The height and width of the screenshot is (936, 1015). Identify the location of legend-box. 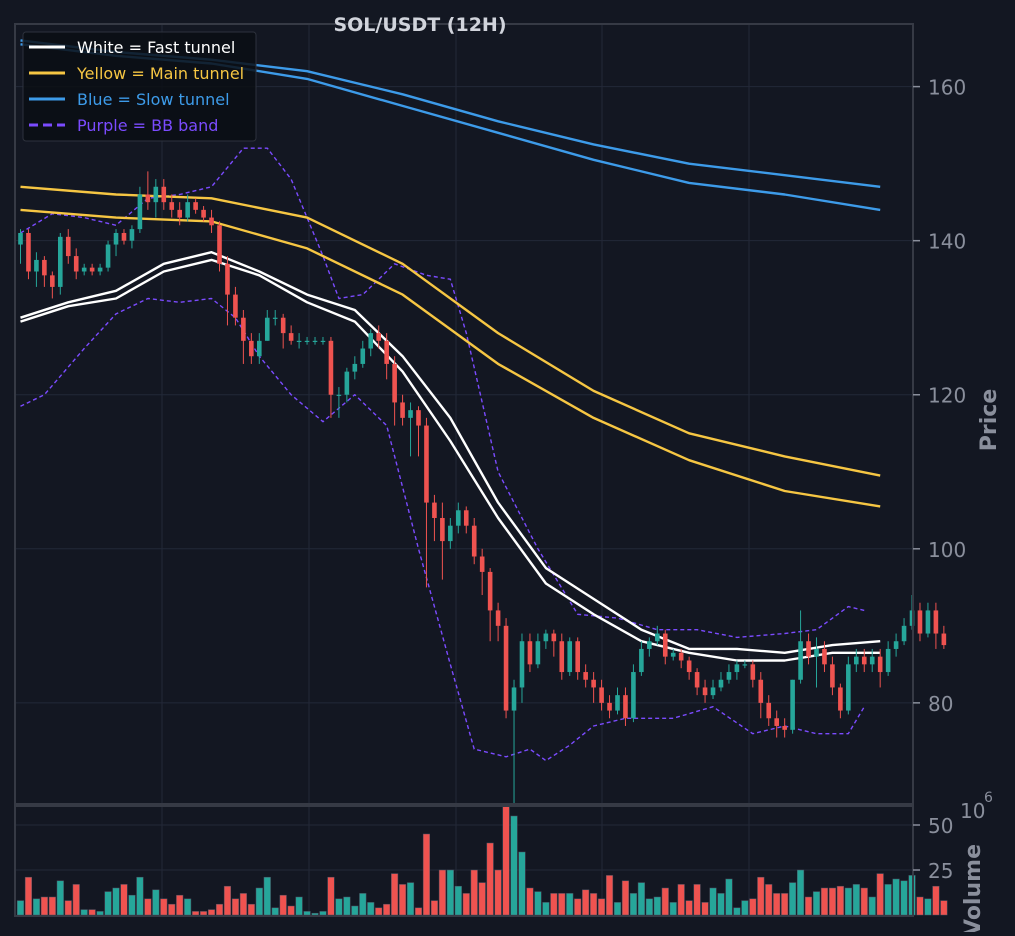
(139, 86).